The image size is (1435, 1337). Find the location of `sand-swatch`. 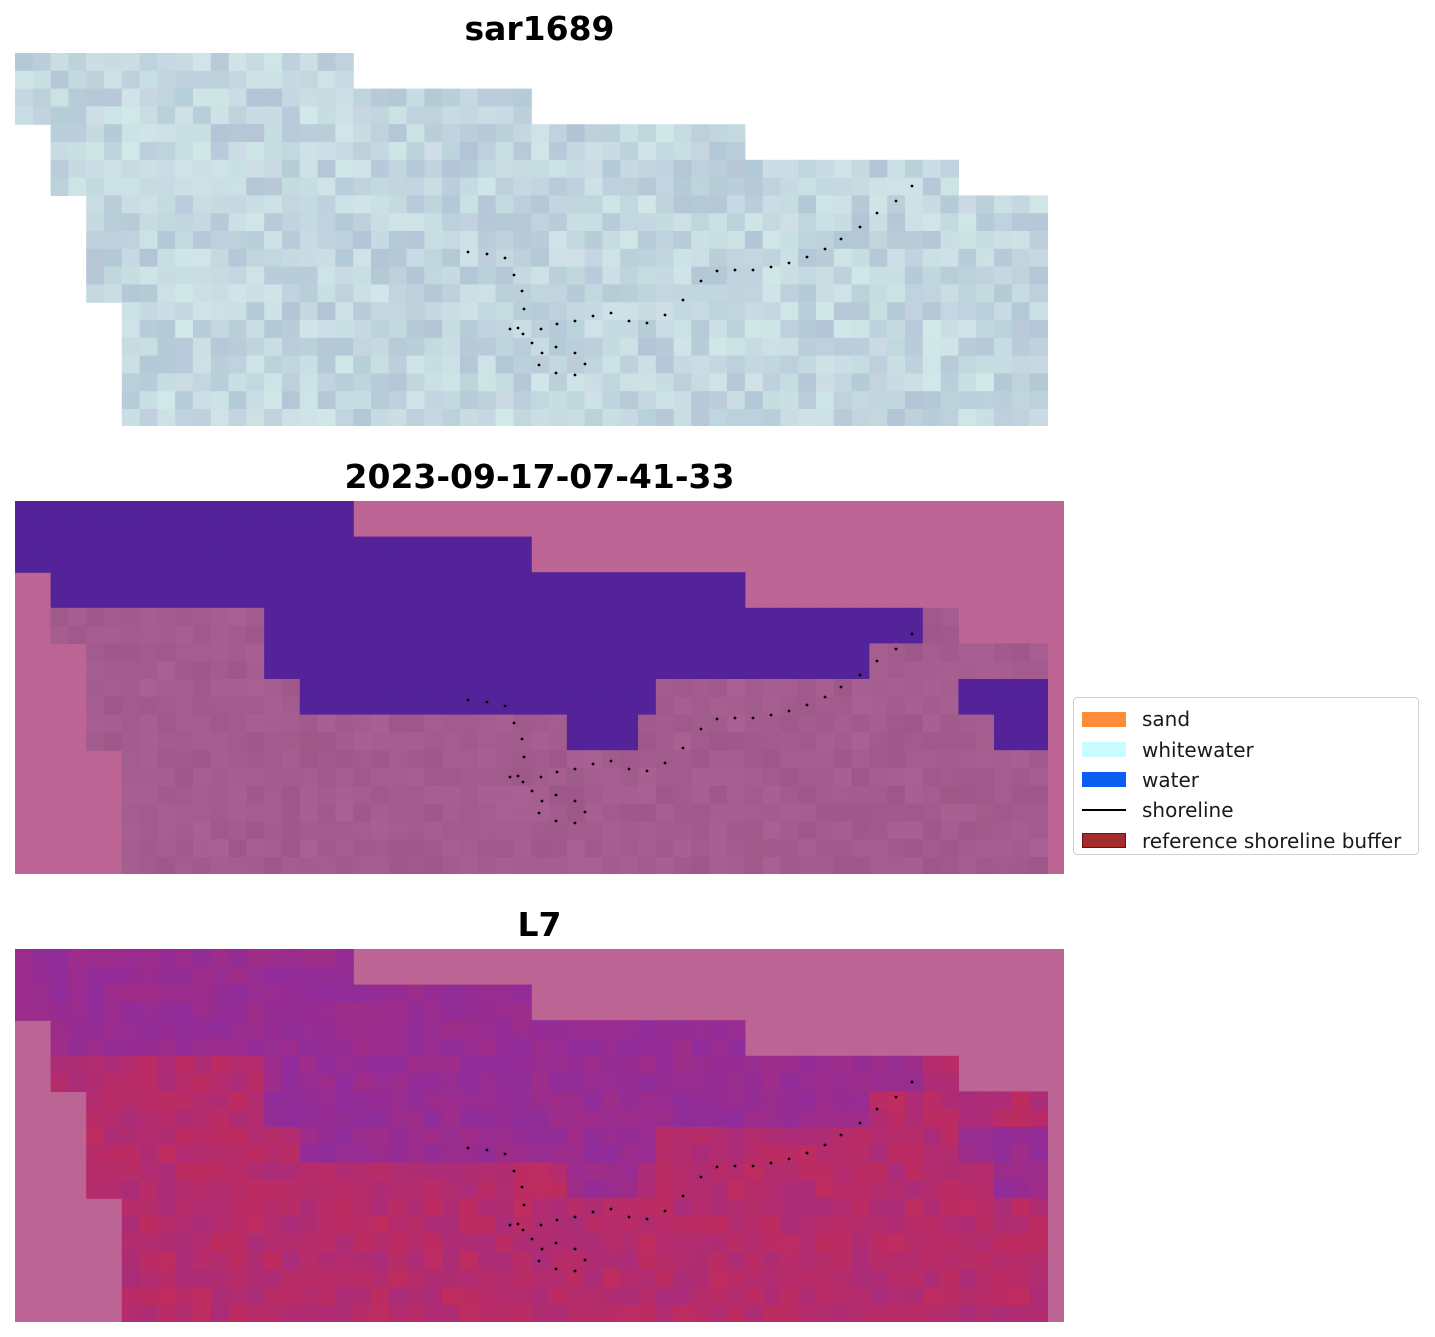

sand-swatch is located at coordinates (1104, 719).